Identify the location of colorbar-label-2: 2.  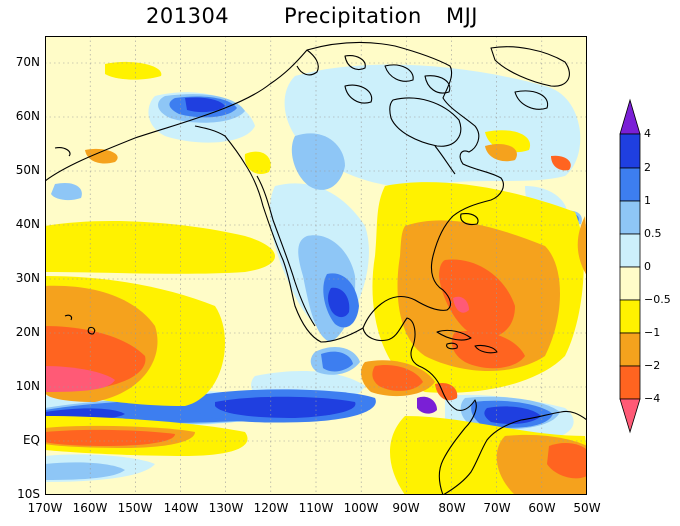
(647, 167).